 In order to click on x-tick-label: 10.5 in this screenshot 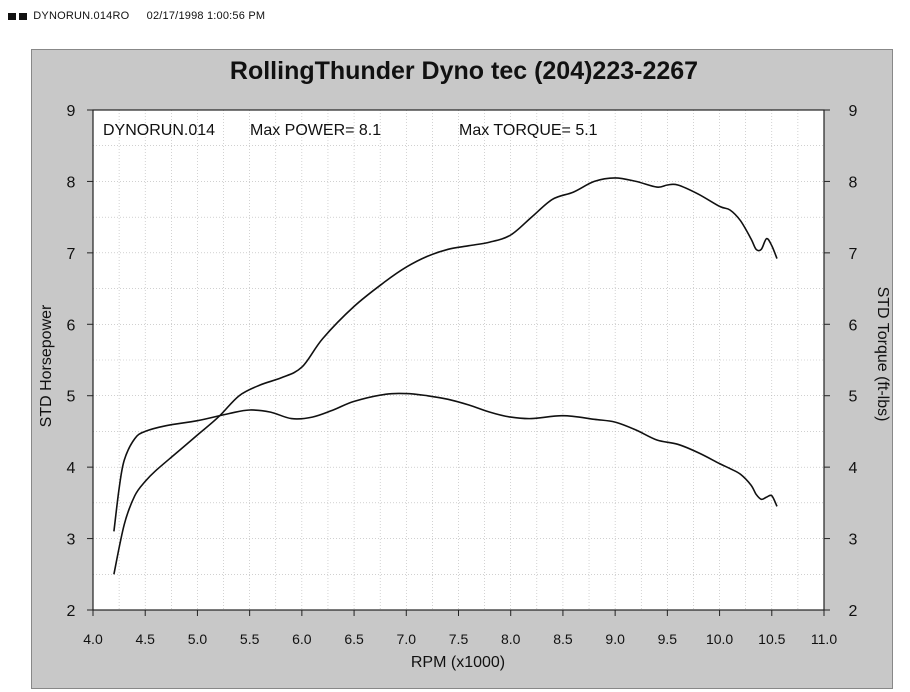, I will do `click(771, 639)`.